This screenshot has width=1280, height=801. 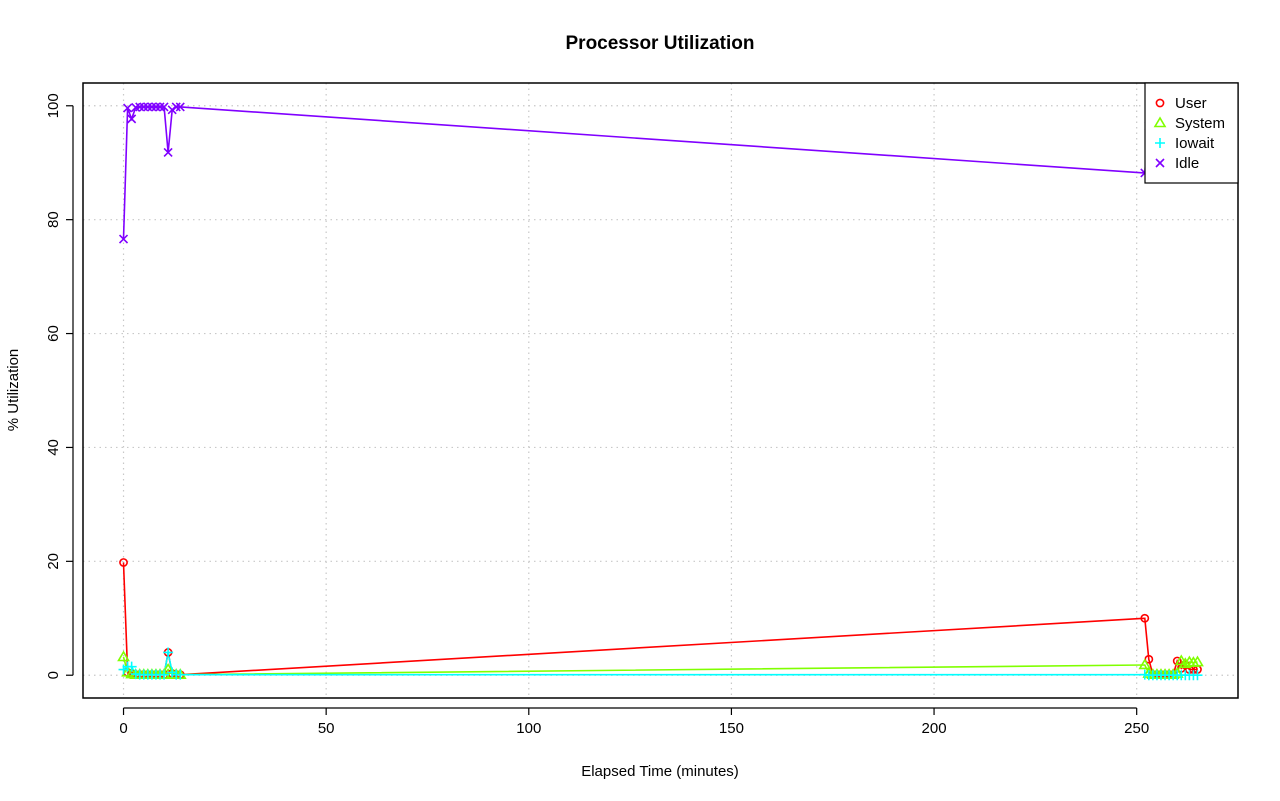 I want to click on y-tick-label: 0, so click(x=53, y=675).